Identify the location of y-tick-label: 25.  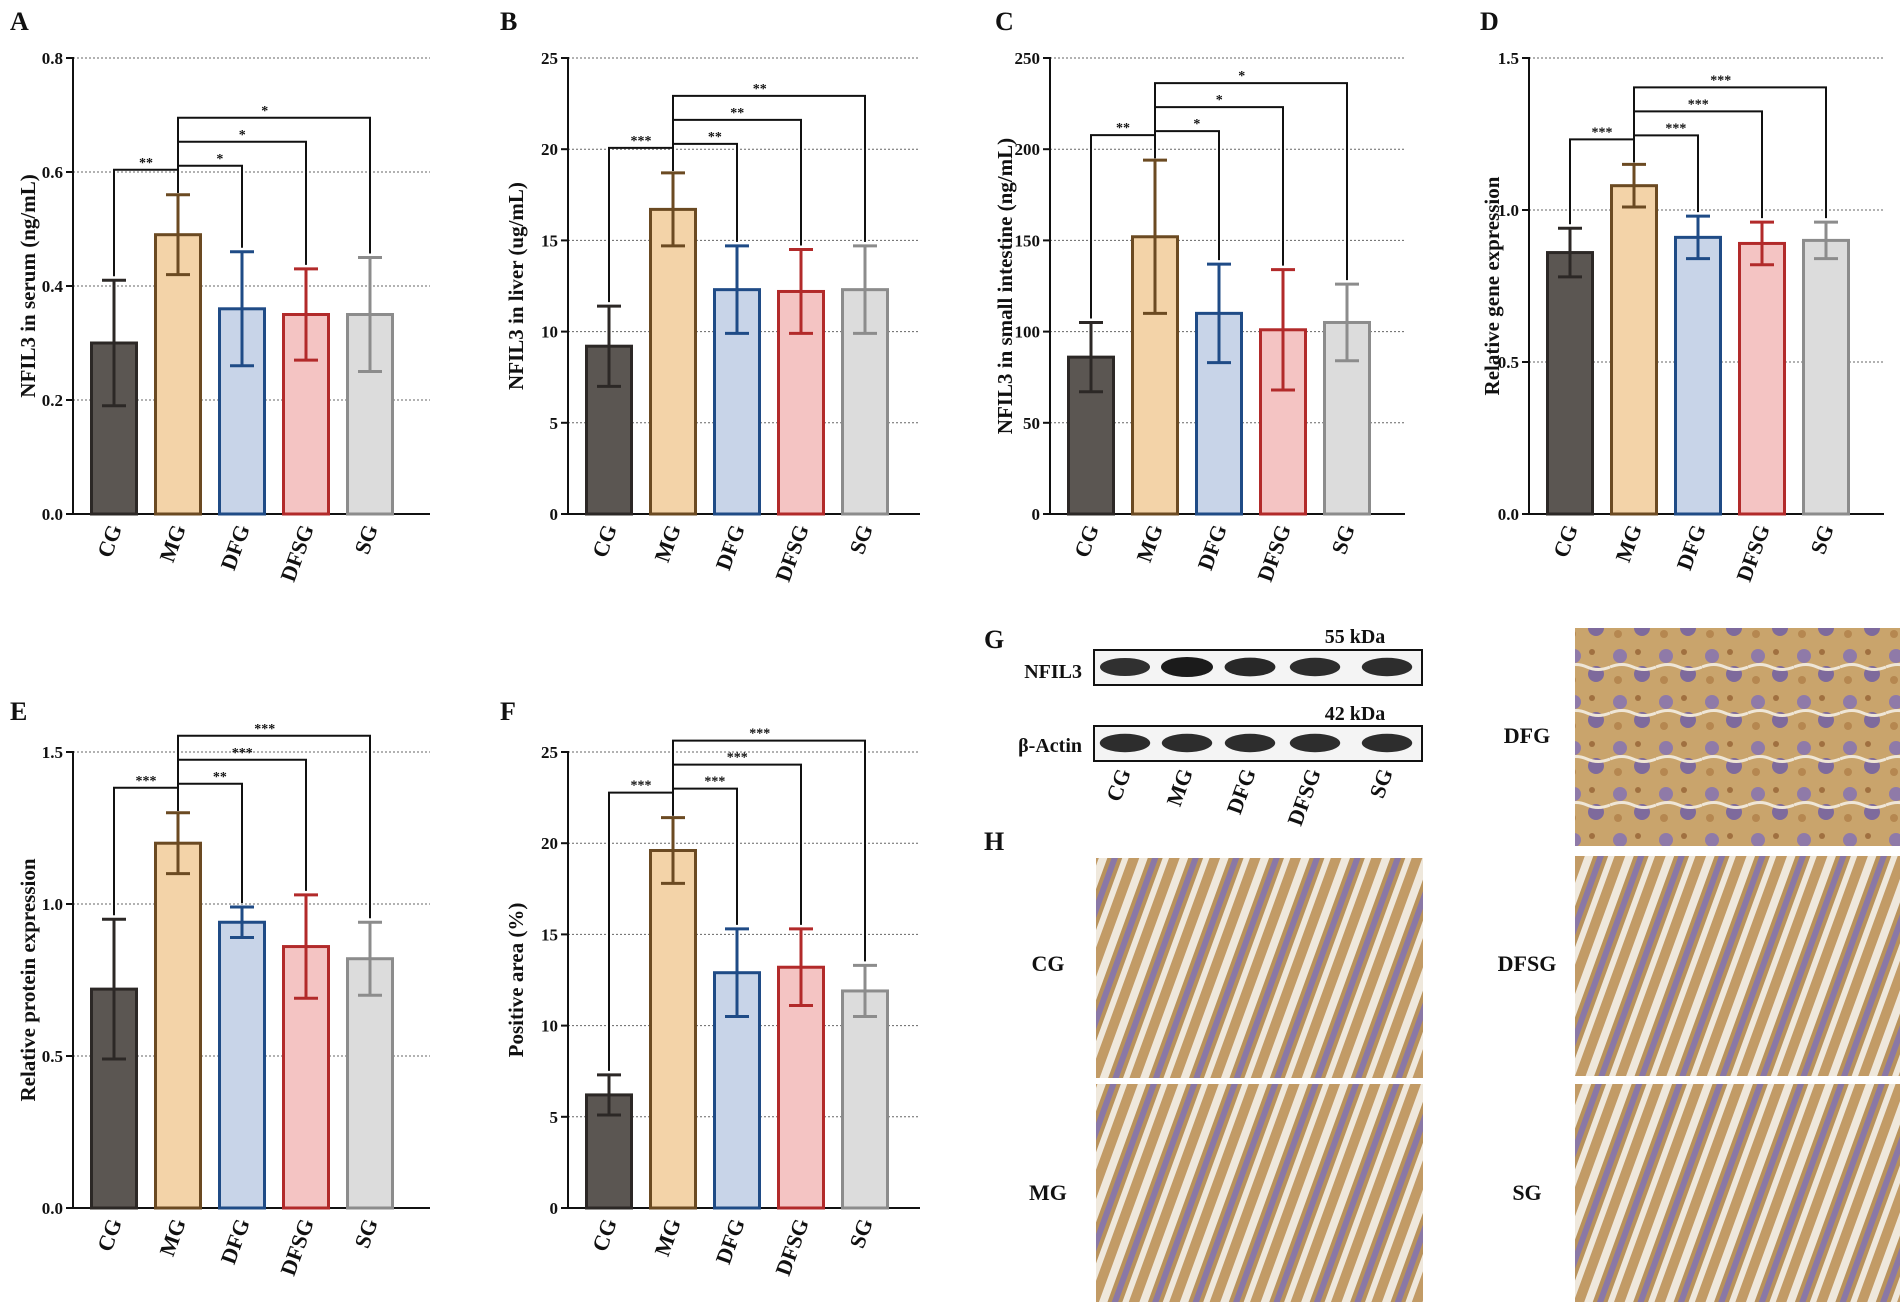
(549, 58).